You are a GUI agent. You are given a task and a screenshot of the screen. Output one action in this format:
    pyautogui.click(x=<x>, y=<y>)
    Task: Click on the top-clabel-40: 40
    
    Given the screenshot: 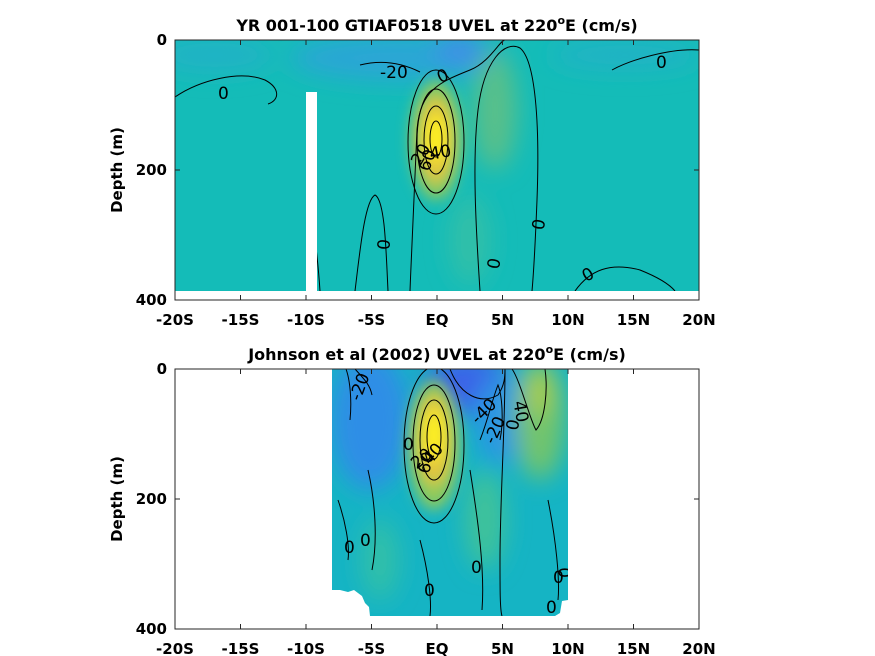 What is the action you would take?
    pyautogui.click(x=440, y=152)
    